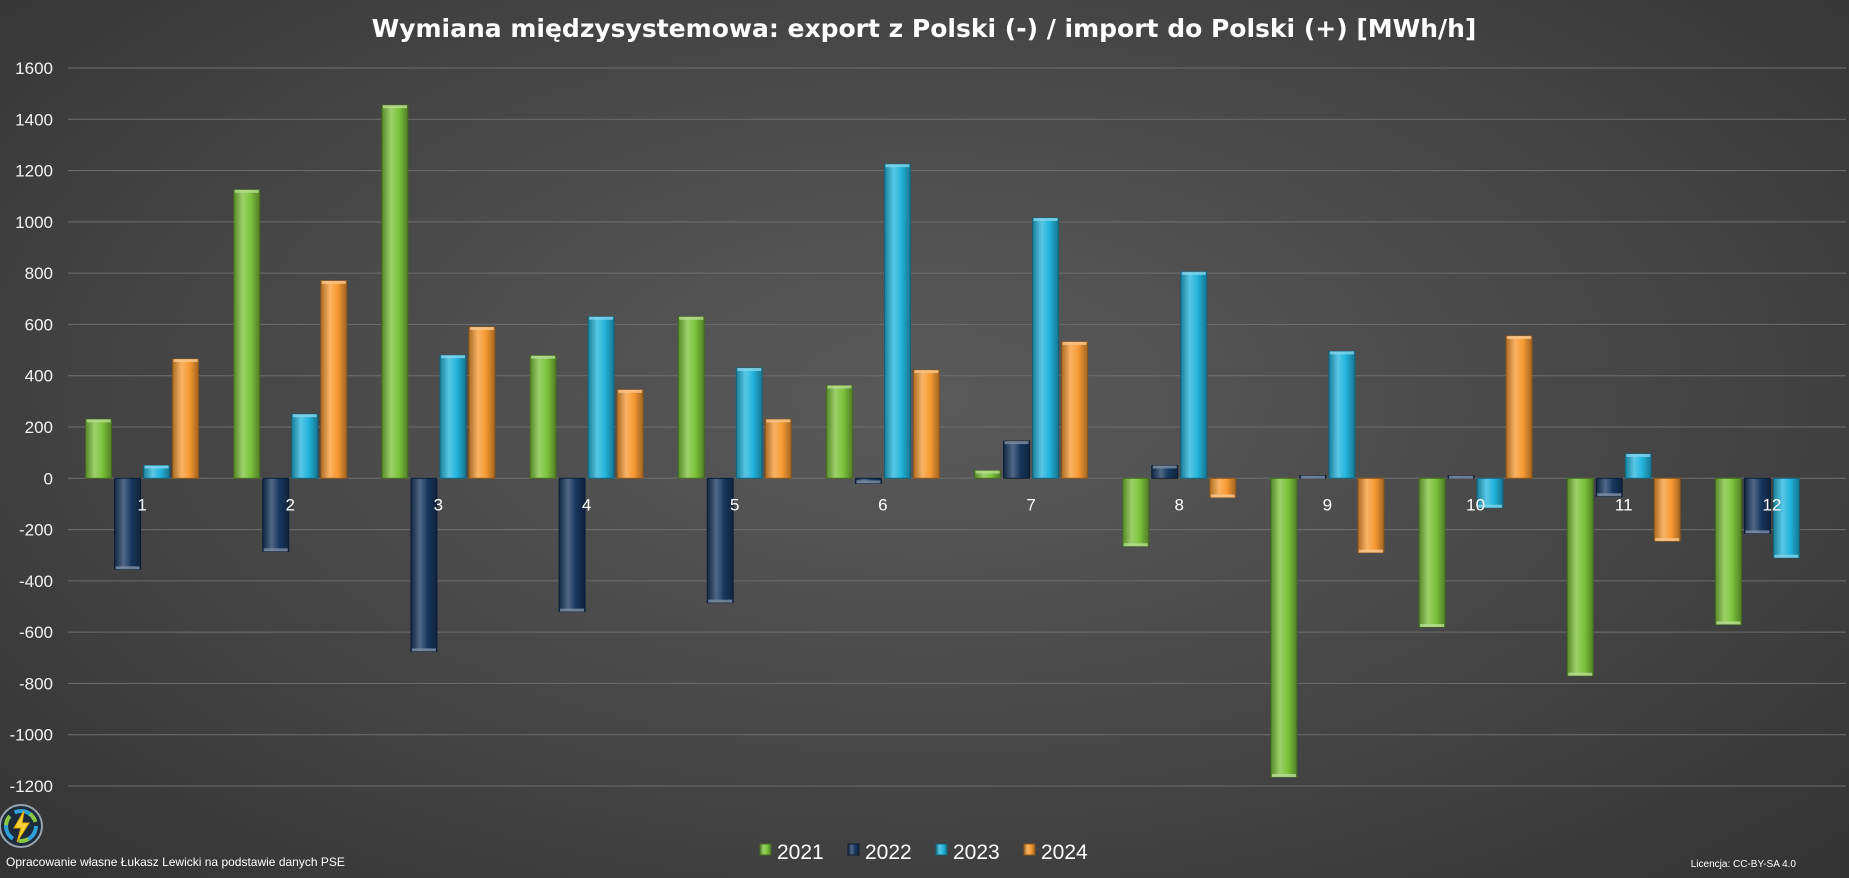  I want to click on legend-label-2023: 2023, so click(976, 852).